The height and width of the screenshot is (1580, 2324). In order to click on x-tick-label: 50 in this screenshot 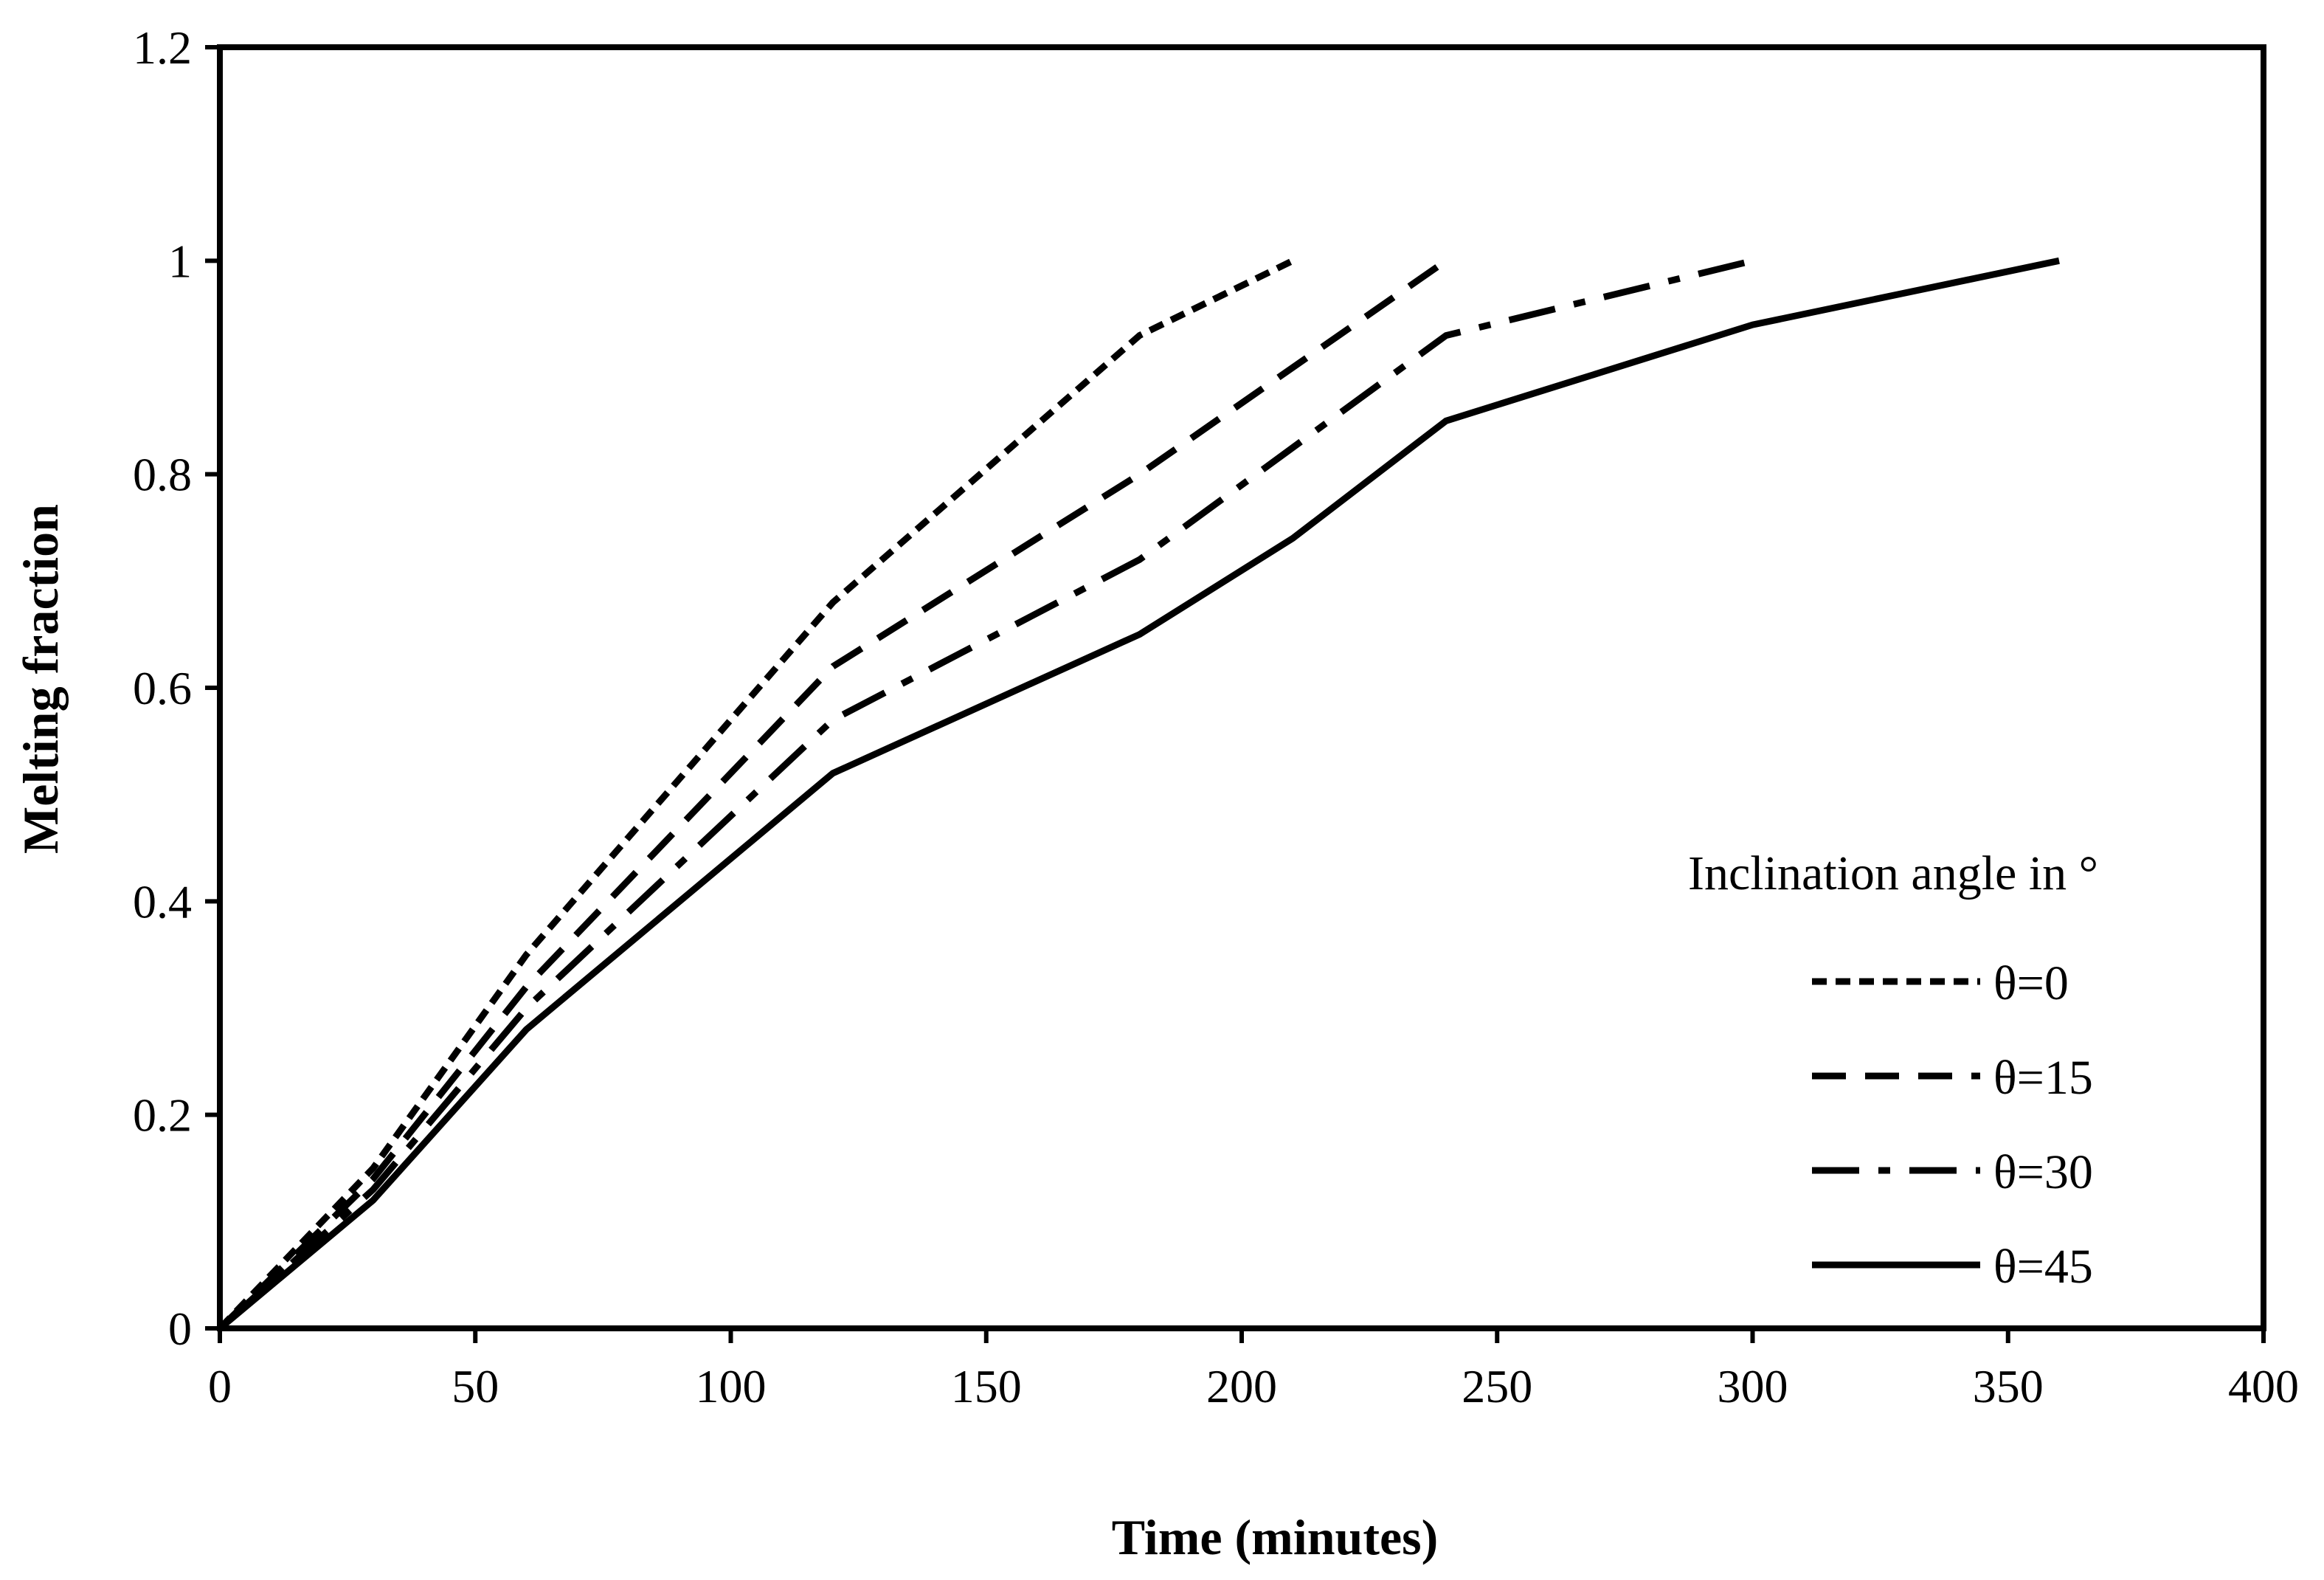, I will do `click(475, 1386)`.